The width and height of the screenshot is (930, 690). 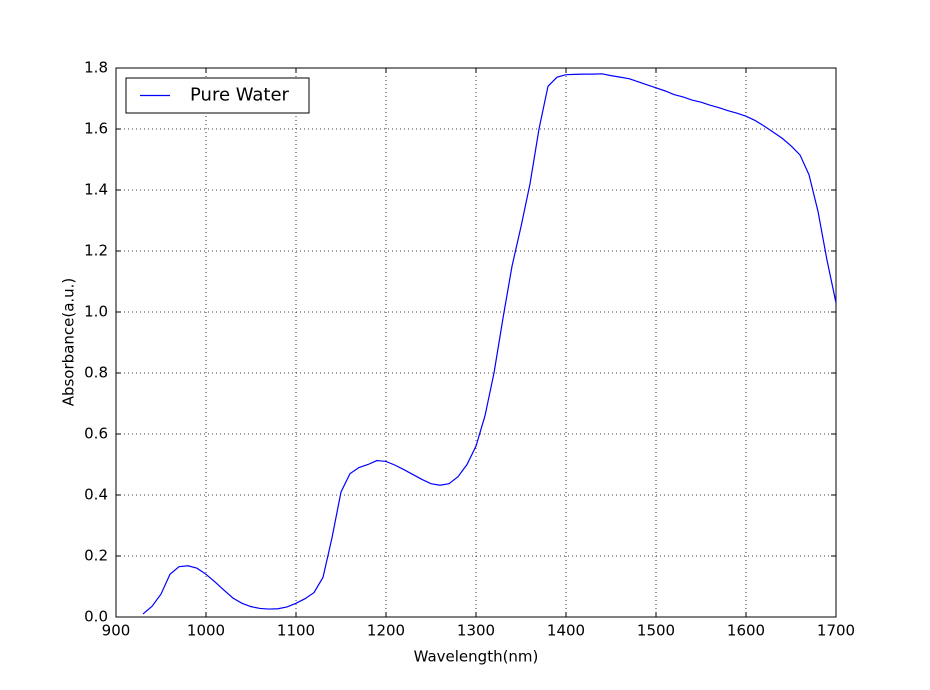 What do you see at coordinates (96, 68) in the screenshot?
I see `y-tick-label: 1.8` at bounding box center [96, 68].